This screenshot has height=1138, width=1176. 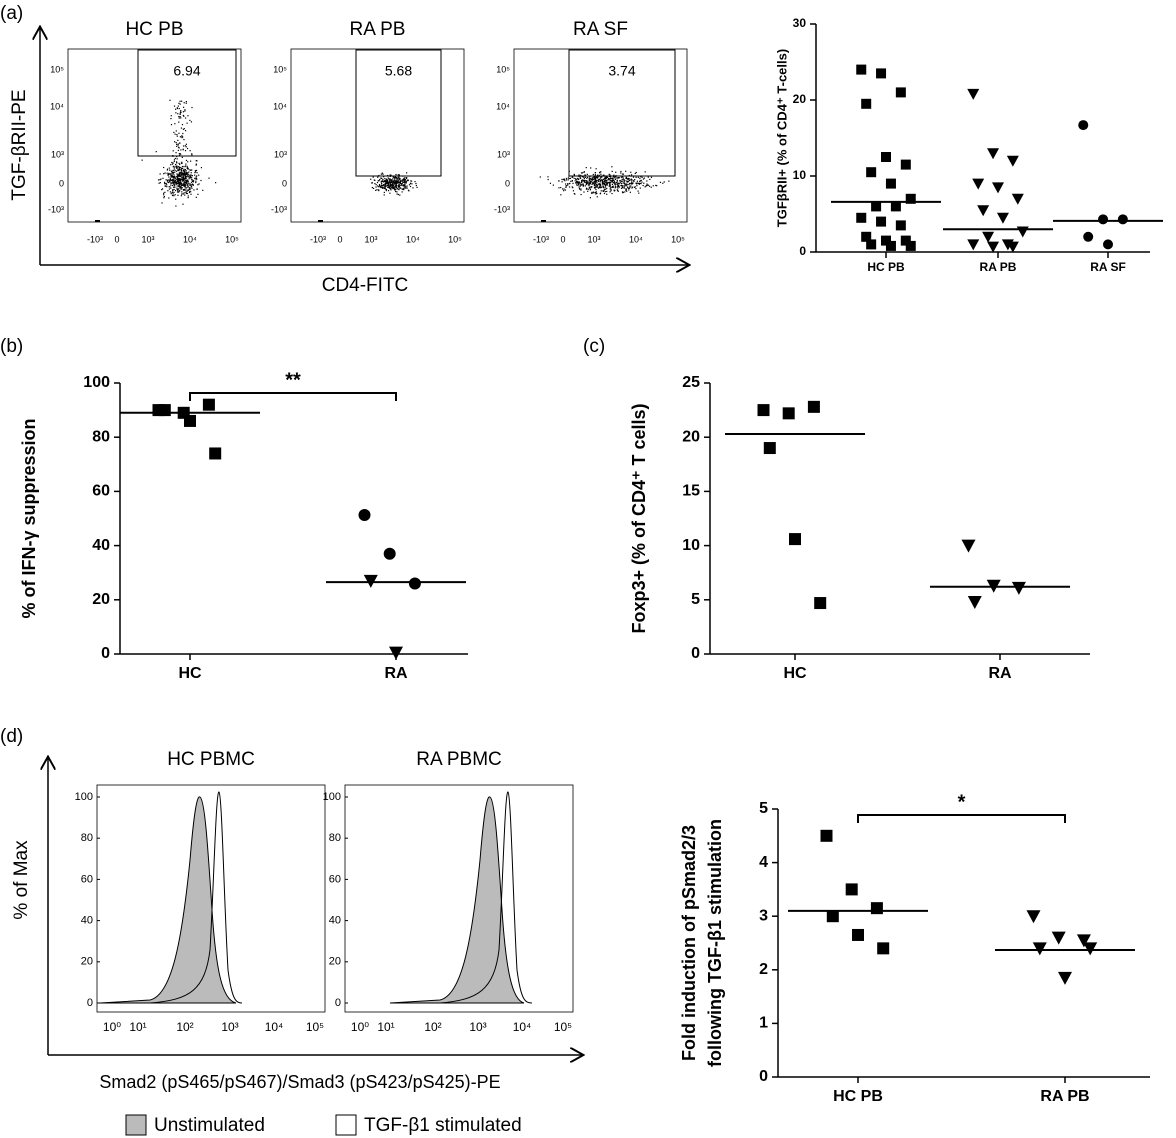 I want to click on y-tick-label: 10⁵, so click(x=280, y=69).